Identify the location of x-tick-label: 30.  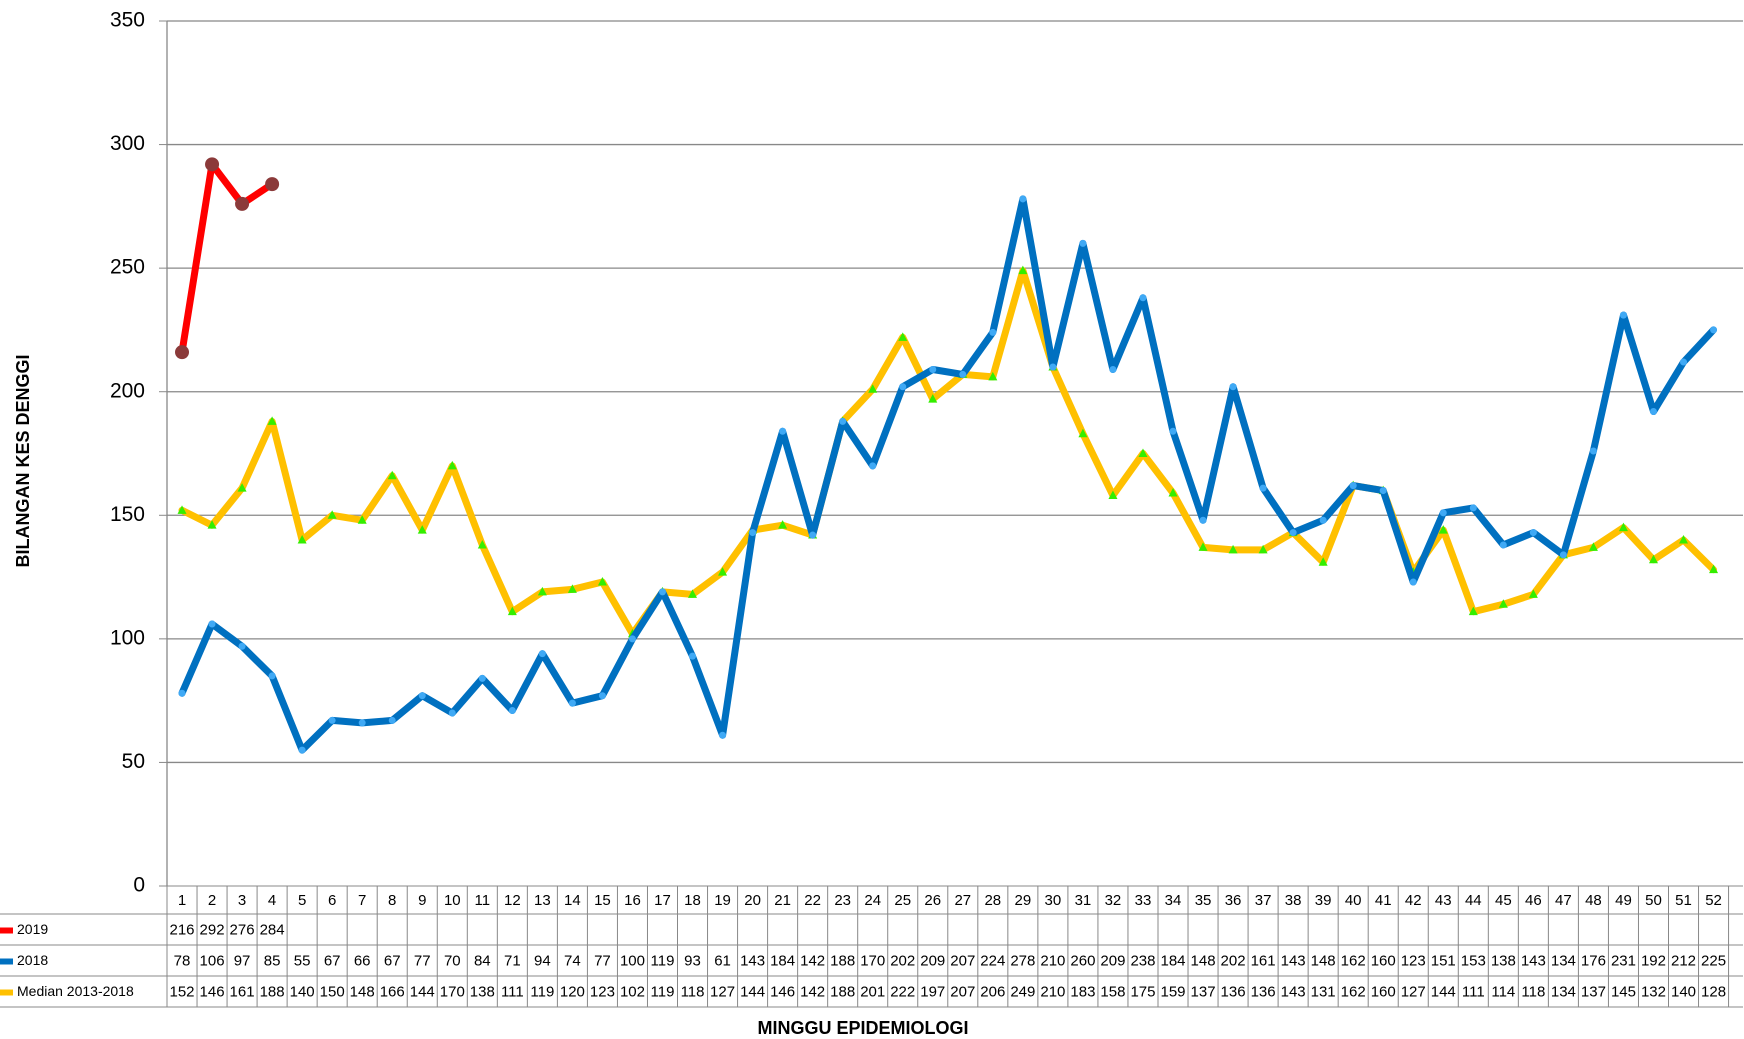
(1053, 900).